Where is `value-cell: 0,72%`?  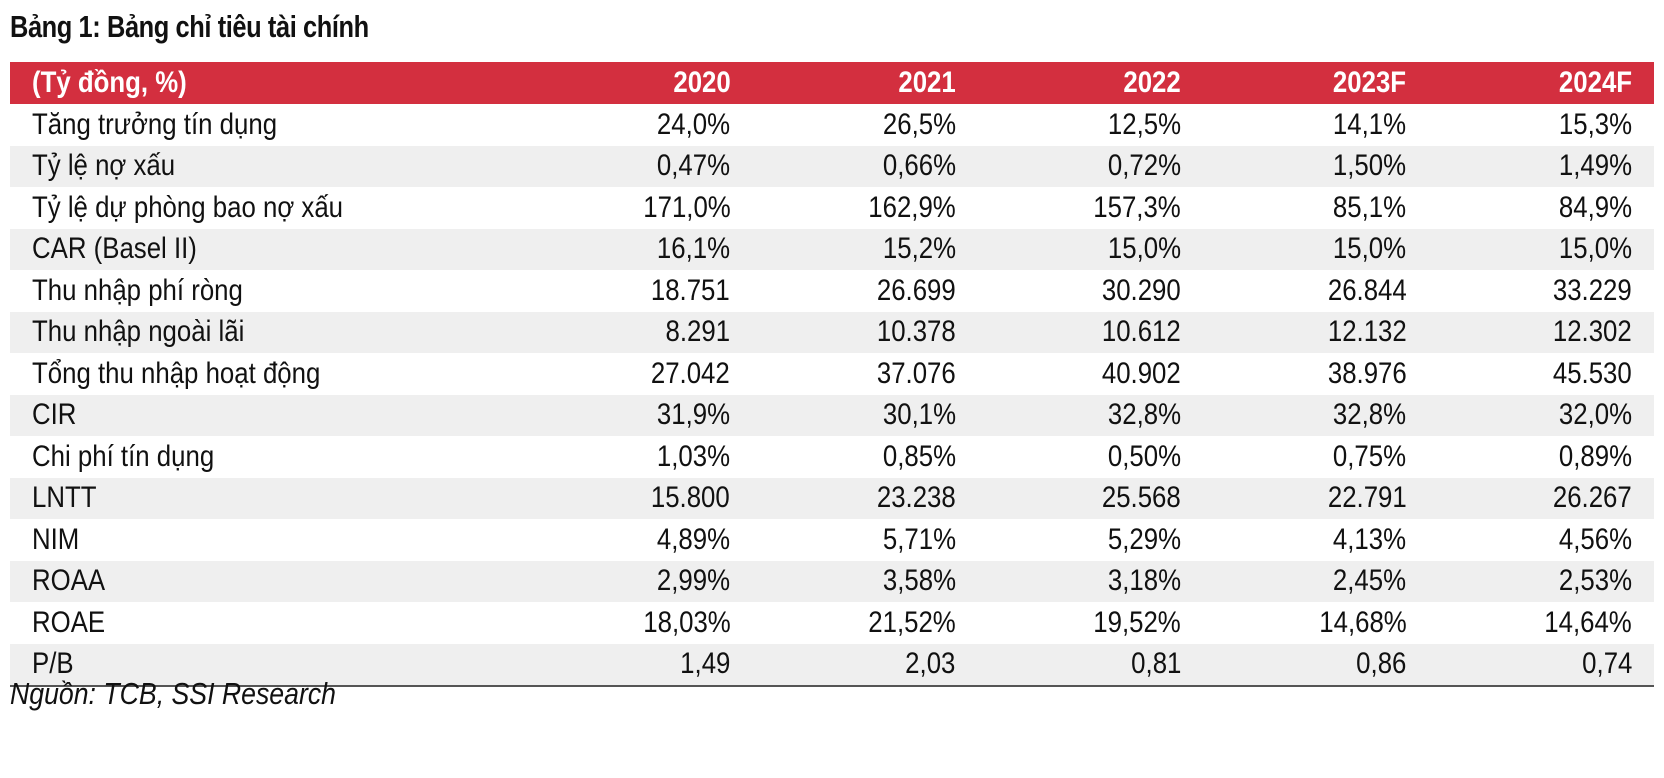 value-cell: 0,72% is located at coordinates (1144, 166).